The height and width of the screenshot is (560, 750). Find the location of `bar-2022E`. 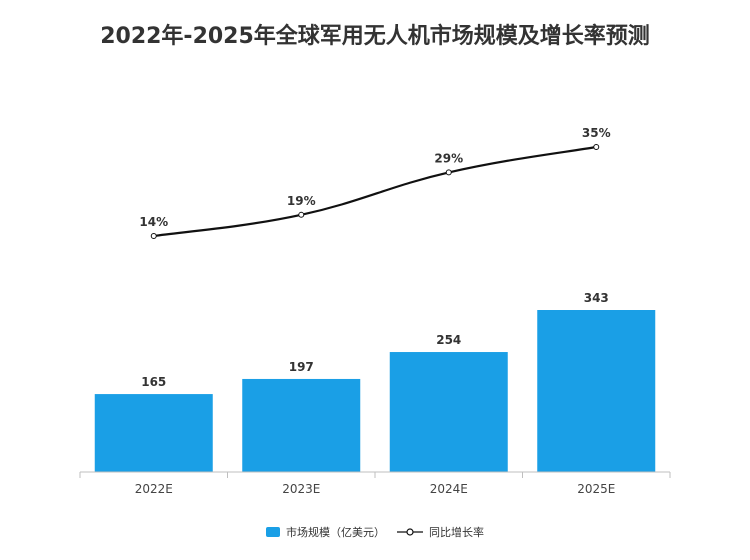

bar-2022E is located at coordinates (153, 433).